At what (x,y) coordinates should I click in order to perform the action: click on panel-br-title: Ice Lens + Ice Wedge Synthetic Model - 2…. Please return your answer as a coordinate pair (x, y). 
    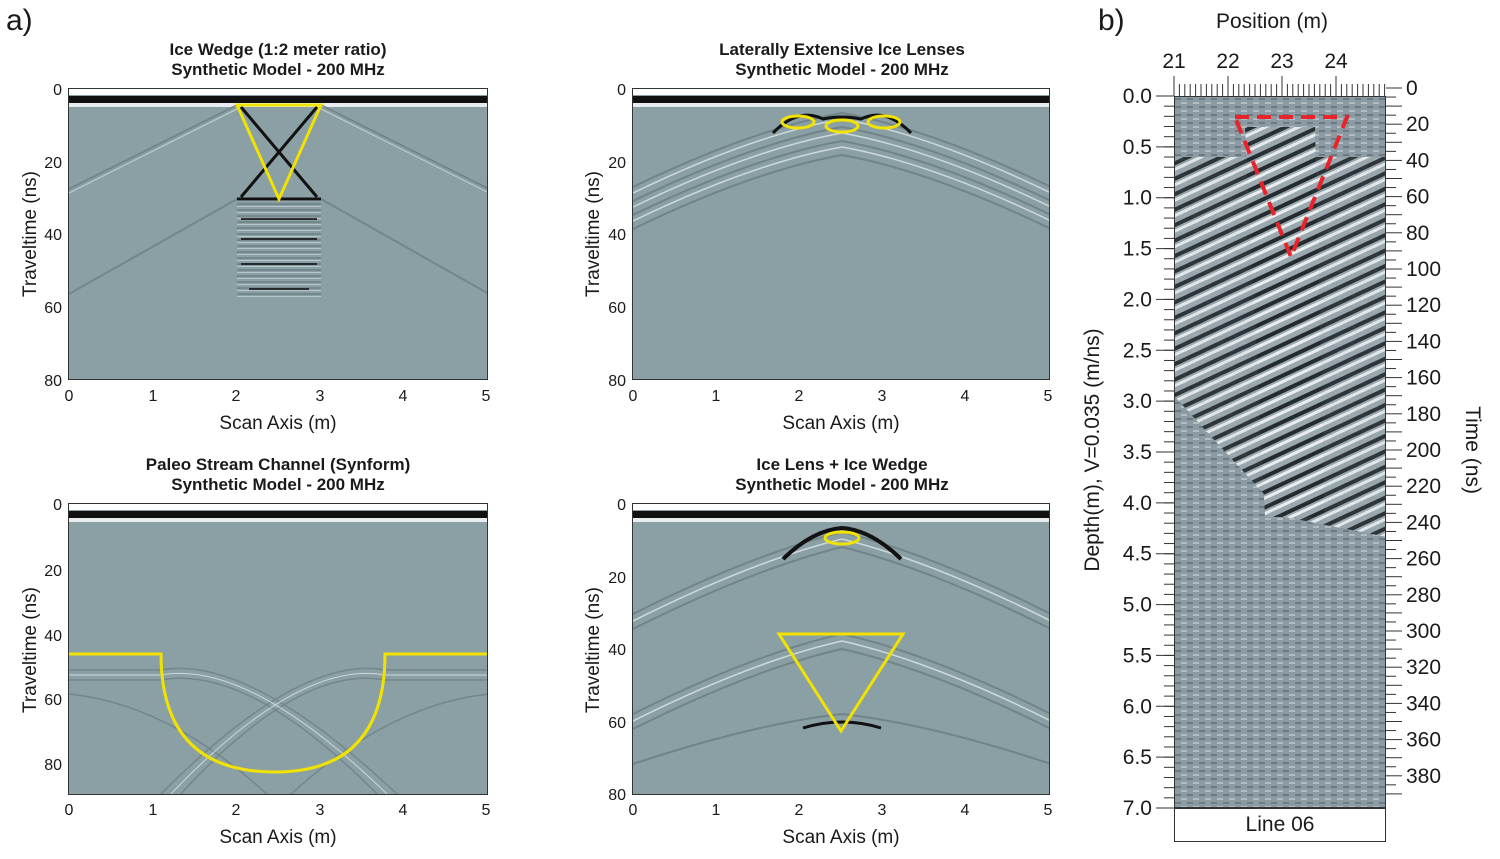
    Looking at the image, I should click on (842, 475).